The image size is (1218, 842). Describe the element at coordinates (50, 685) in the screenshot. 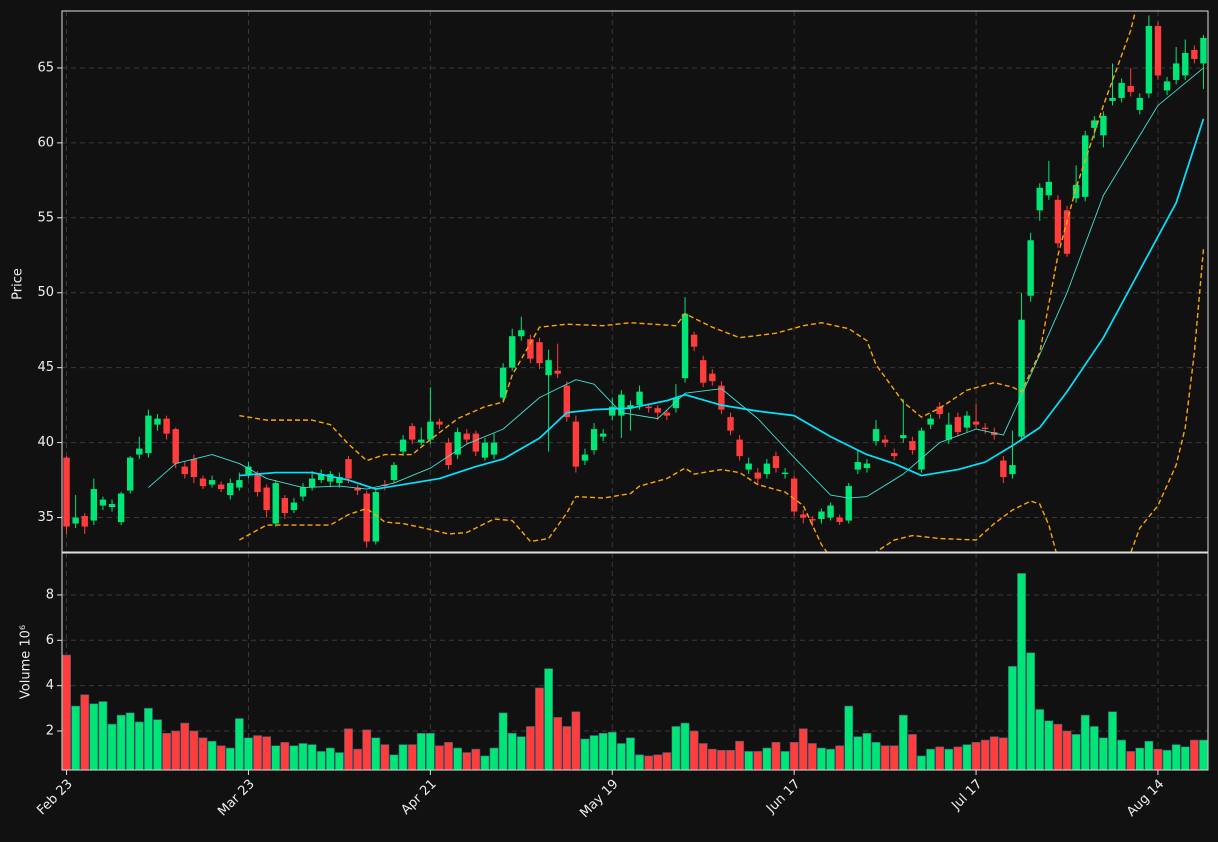

I see `volume-tick-label: 4` at that location.